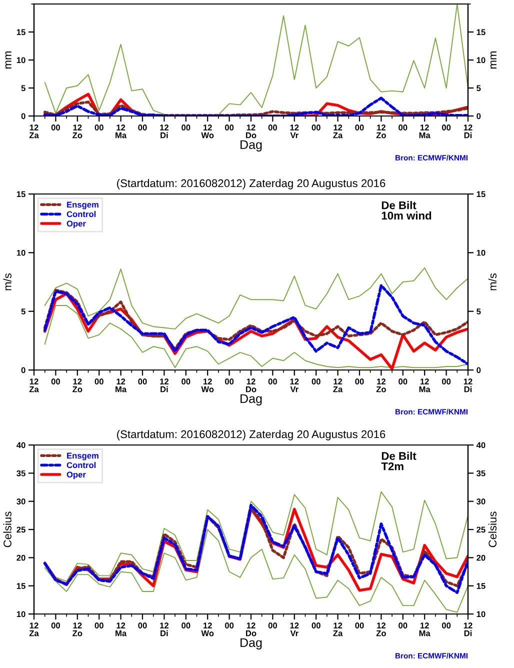  What do you see at coordinates (7, 281) in the screenshot?
I see `y-axis-title: m/s` at bounding box center [7, 281].